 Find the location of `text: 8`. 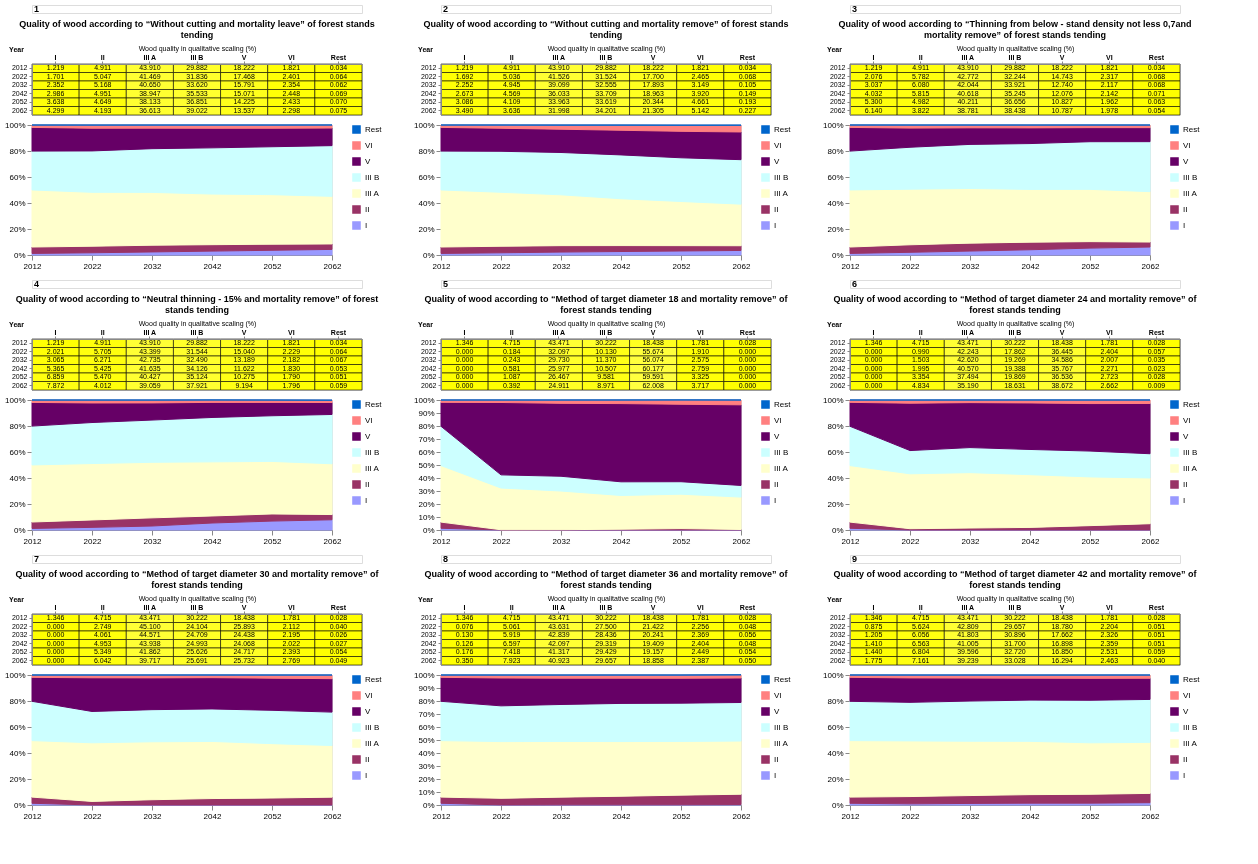

text: 8 is located at coordinates (446, 559).